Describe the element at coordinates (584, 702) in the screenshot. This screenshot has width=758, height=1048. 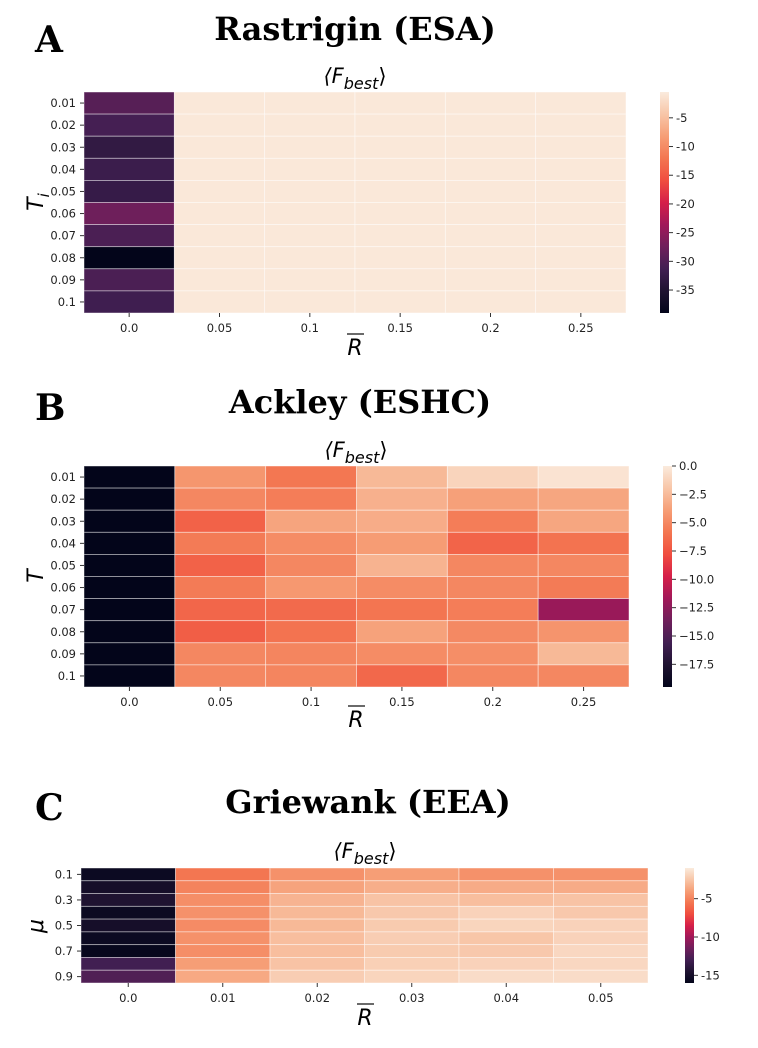
I see `x-tick-label: 0.25` at that location.